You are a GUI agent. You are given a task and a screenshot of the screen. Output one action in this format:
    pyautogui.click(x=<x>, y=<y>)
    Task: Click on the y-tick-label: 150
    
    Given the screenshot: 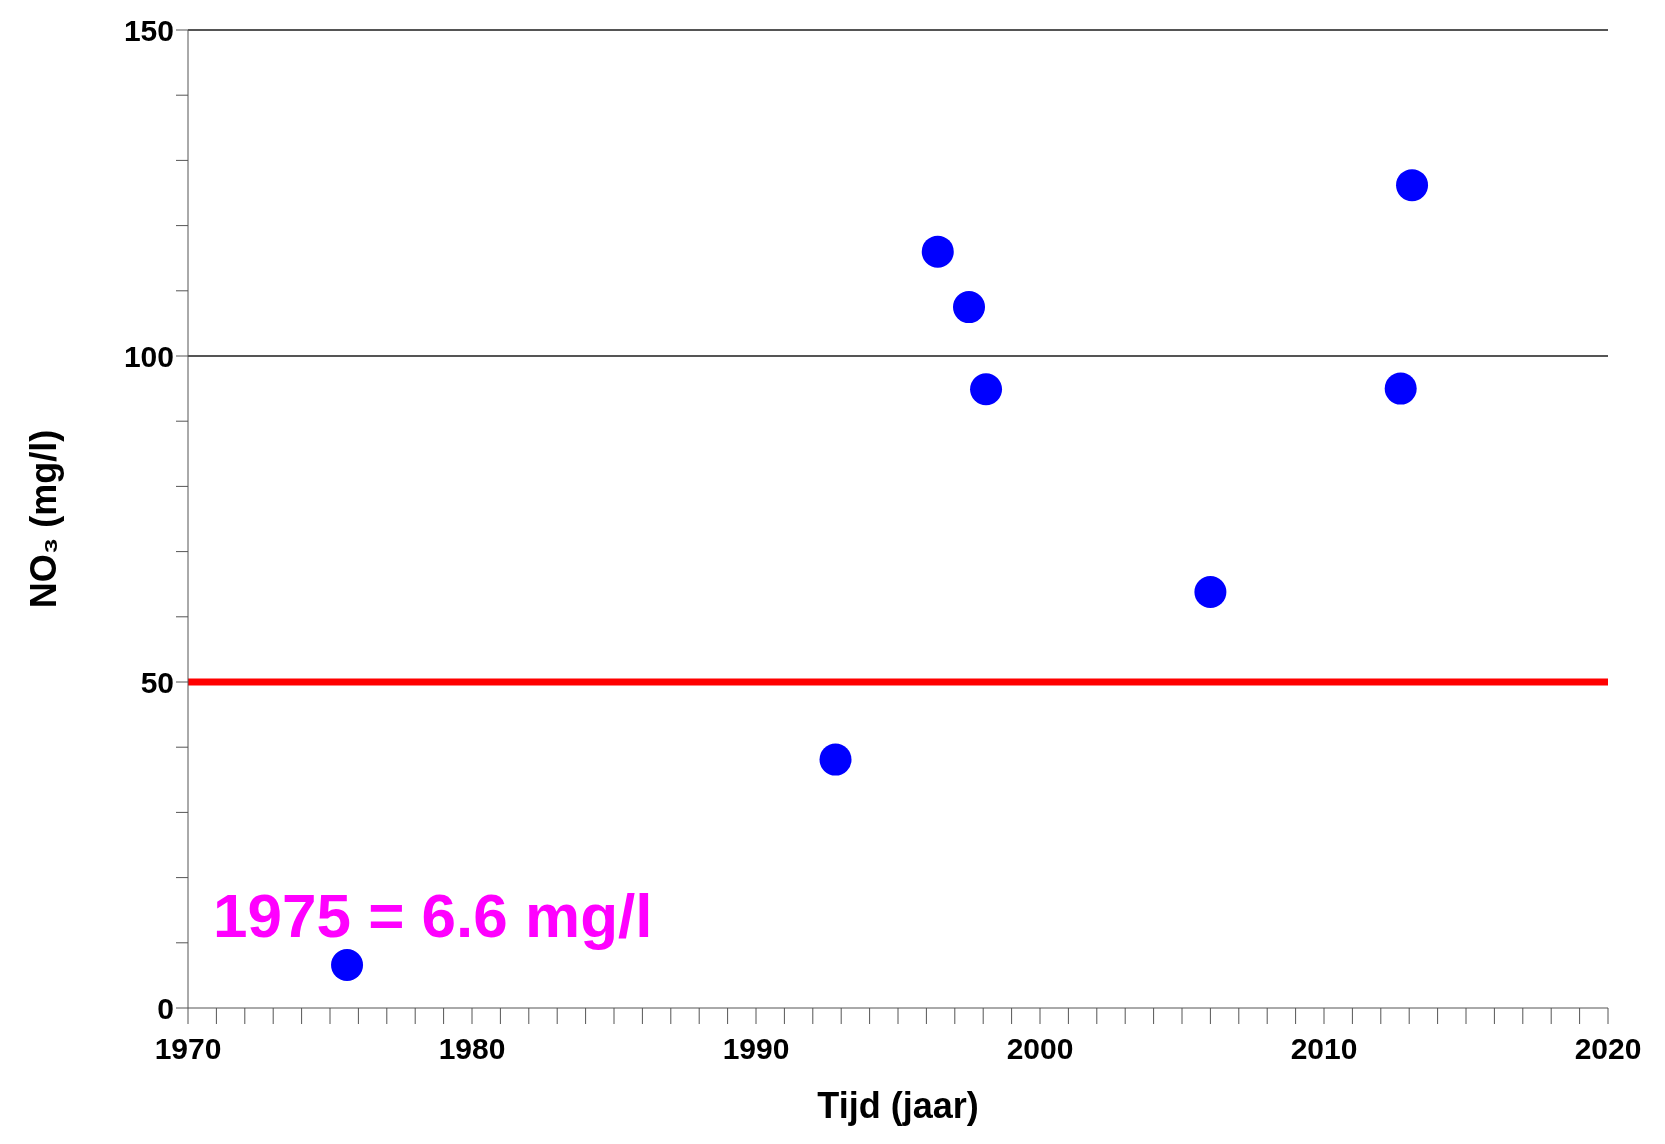 What is the action you would take?
    pyautogui.click(x=148, y=30)
    